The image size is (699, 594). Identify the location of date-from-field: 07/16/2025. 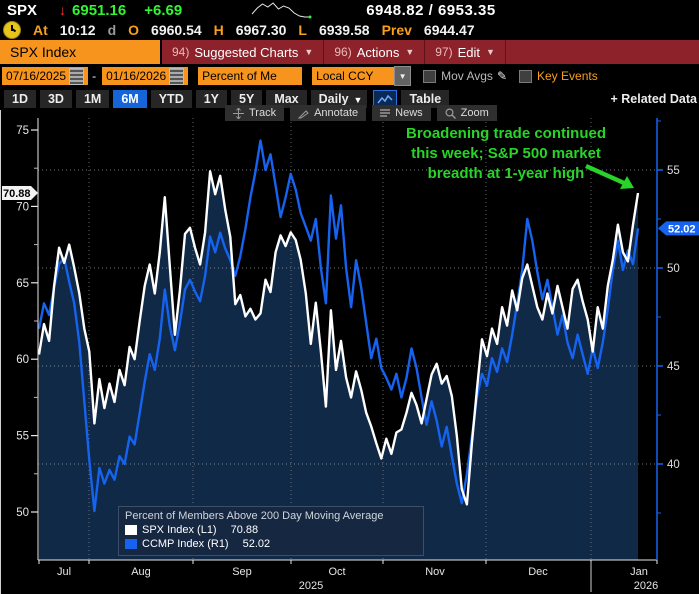
(45, 76).